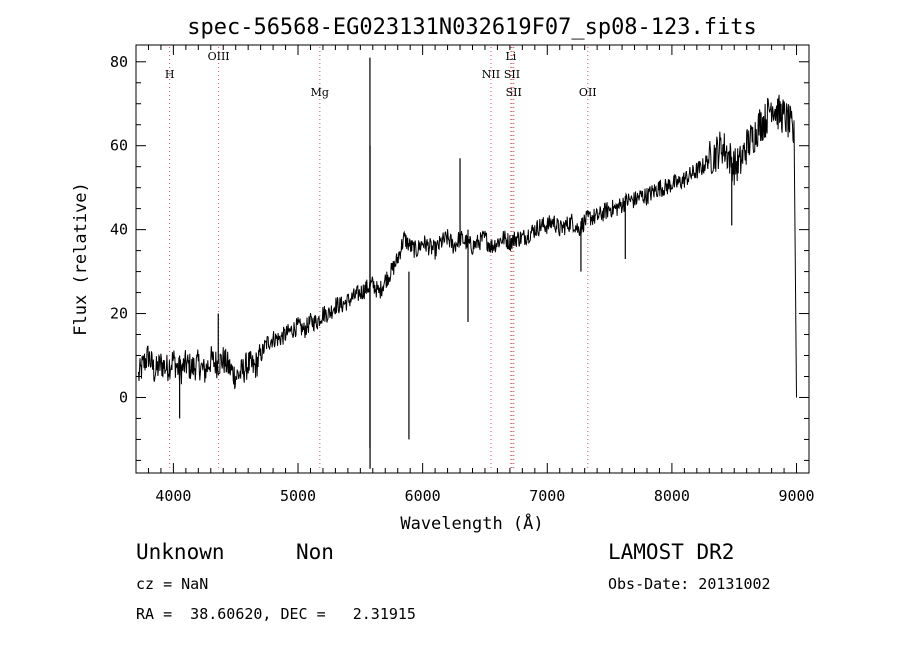  What do you see at coordinates (671, 552) in the screenshot?
I see `survey-release-label: LAMOST DR2` at bounding box center [671, 552].